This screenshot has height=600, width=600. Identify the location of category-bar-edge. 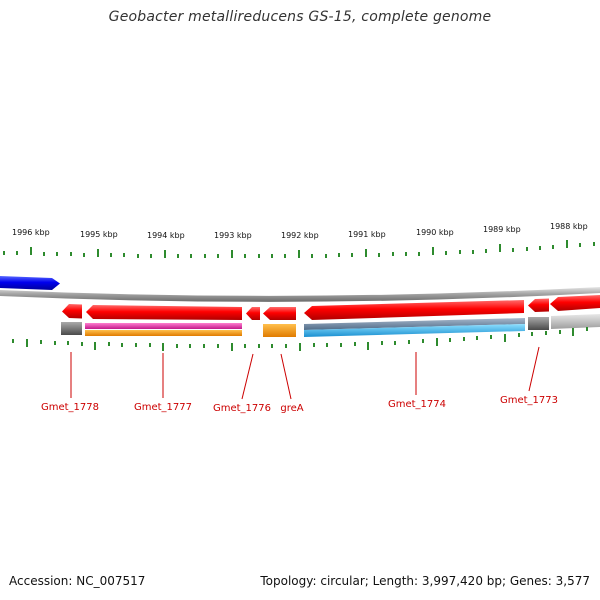
(575, 321).